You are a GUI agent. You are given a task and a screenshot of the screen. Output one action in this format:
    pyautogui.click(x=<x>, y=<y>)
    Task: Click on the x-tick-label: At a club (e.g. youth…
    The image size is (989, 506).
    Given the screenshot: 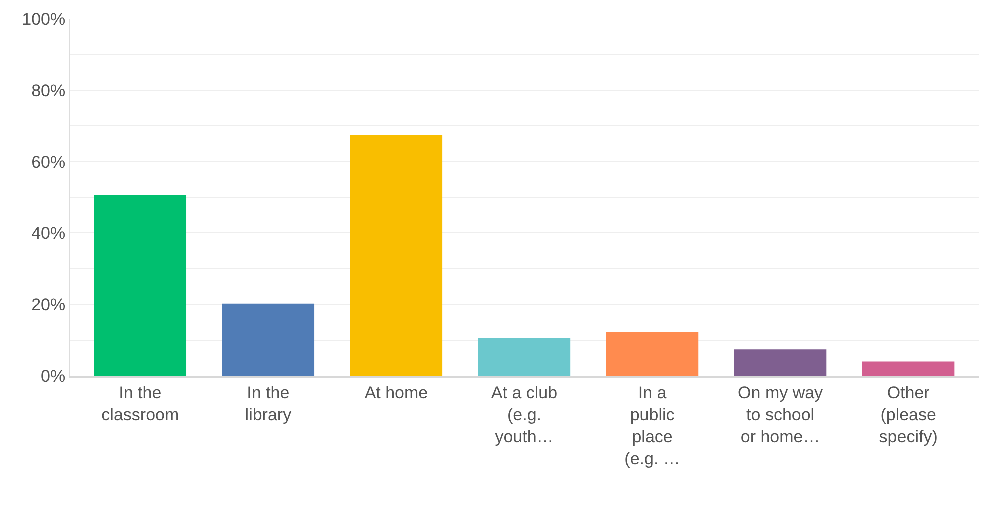 What is the action you would take?
    pyautogui.click(x=524, y=415)
    